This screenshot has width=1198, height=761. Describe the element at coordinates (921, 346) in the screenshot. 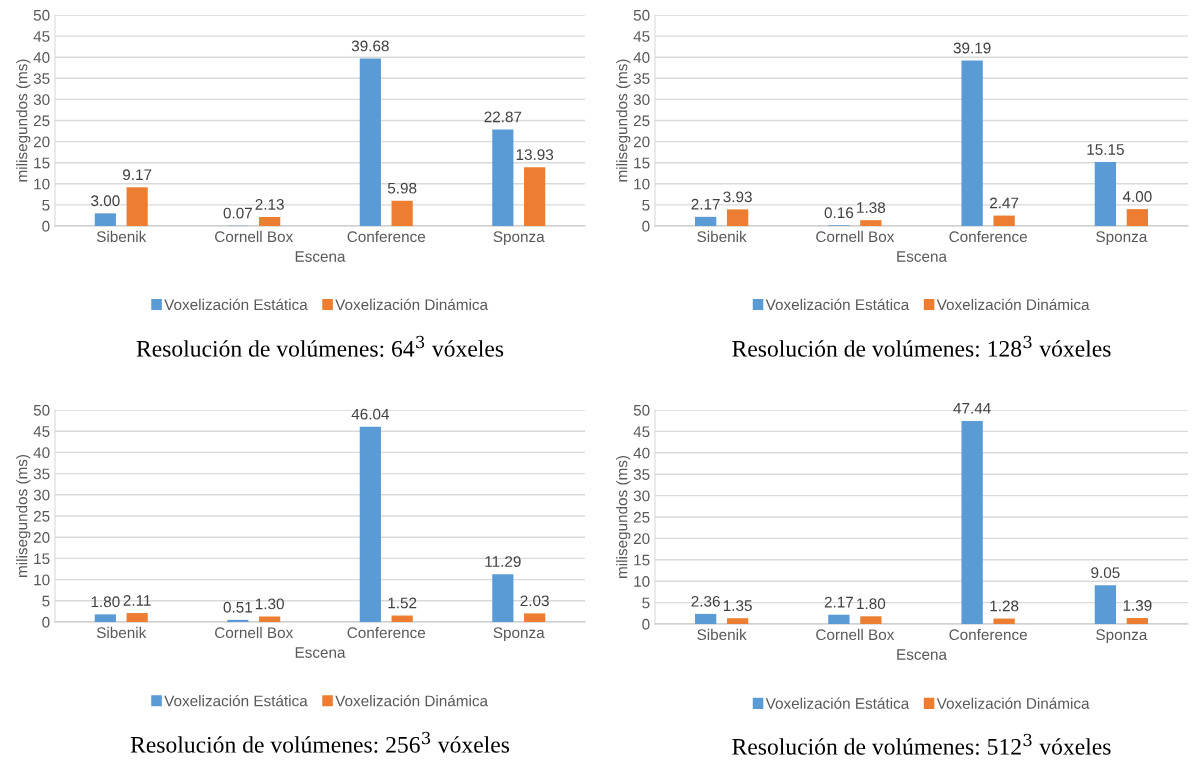

I see `text: Resolución de volúmenes: 128$^{3}$ vóxeles` at that location.